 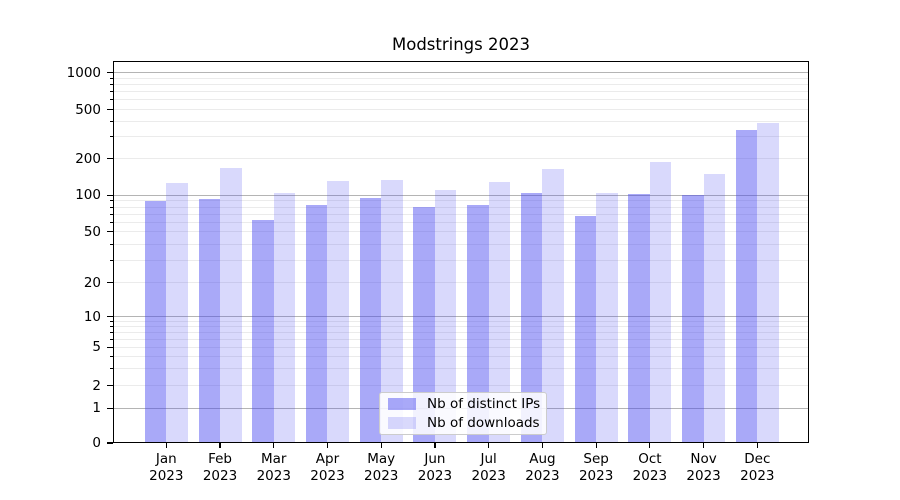 I want to click on bar-downloads-jul, so click(x=499, y=312).